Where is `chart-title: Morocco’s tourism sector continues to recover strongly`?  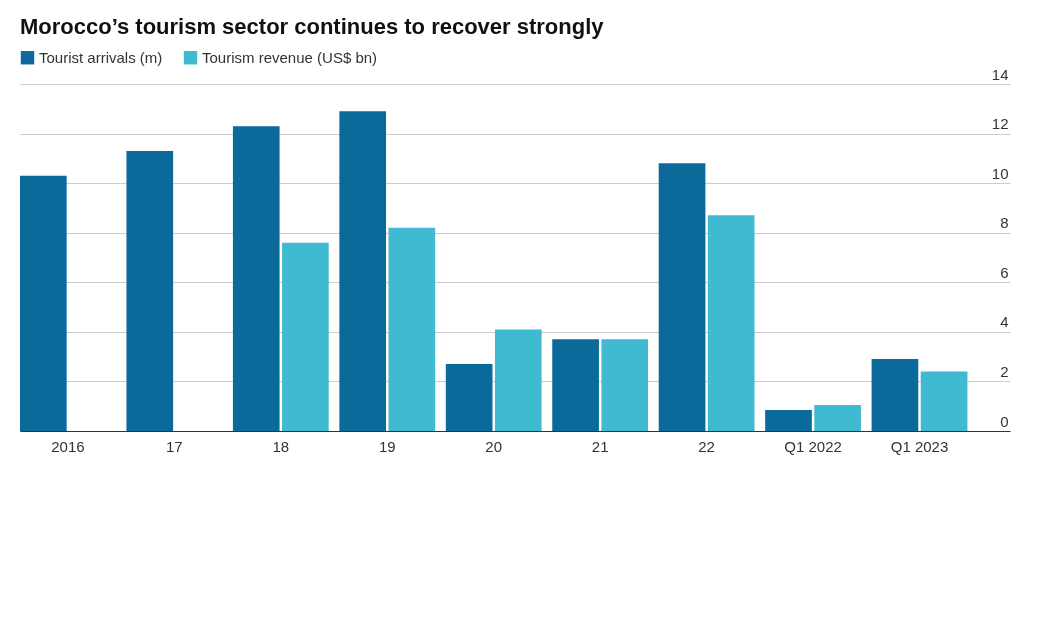 chart-title: Morocco’s tourism sector continues to recover strongly is located at coordinates (312, 27).